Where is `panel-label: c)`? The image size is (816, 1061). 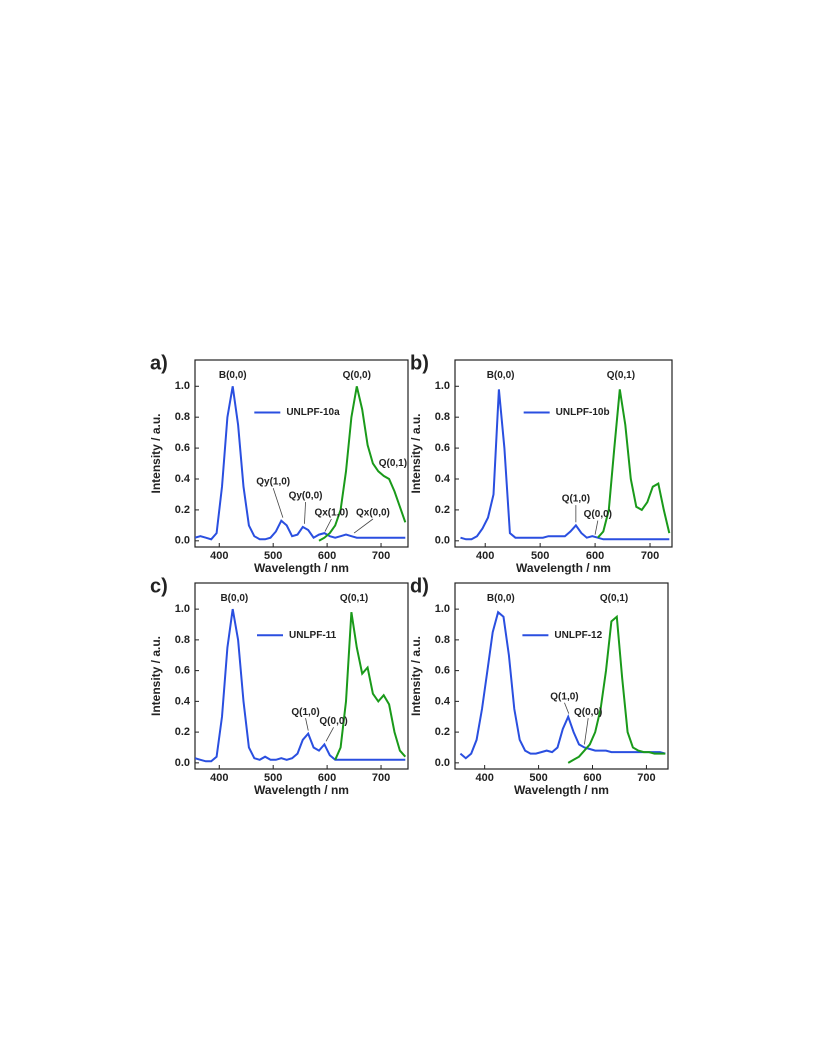 panel-label: c) is located at coordinates (159, 586).